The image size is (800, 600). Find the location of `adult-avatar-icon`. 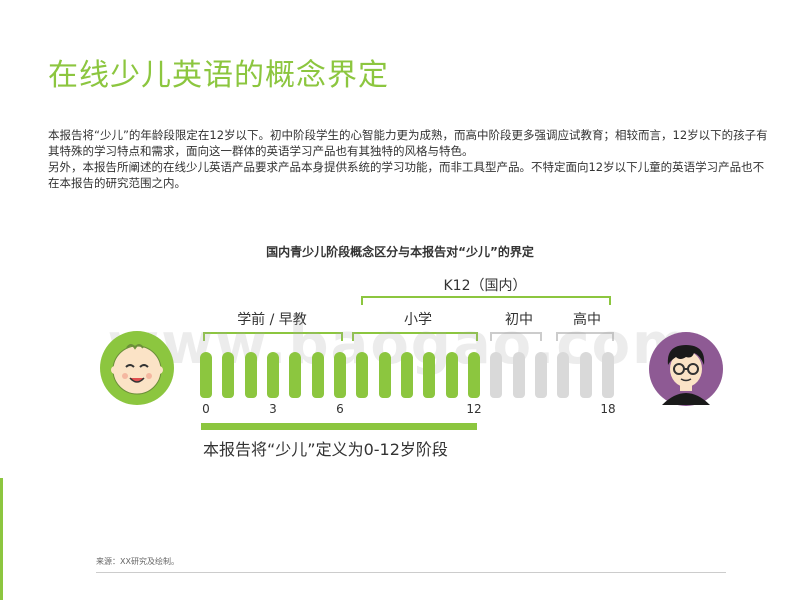

adult-avatar-icon is located at coordinates (686, 371).